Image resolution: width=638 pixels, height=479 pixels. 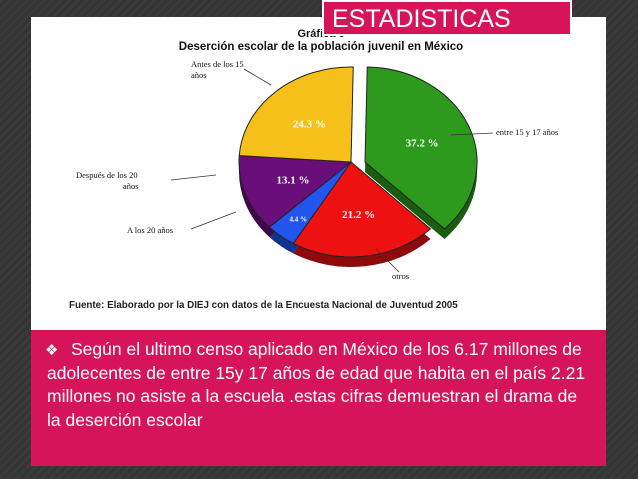 What do you see at coordinates (527, 132) in the screenshot?
I see `slice-name-entre: entre 15 y 17 años` at bounding box center [527, 132].